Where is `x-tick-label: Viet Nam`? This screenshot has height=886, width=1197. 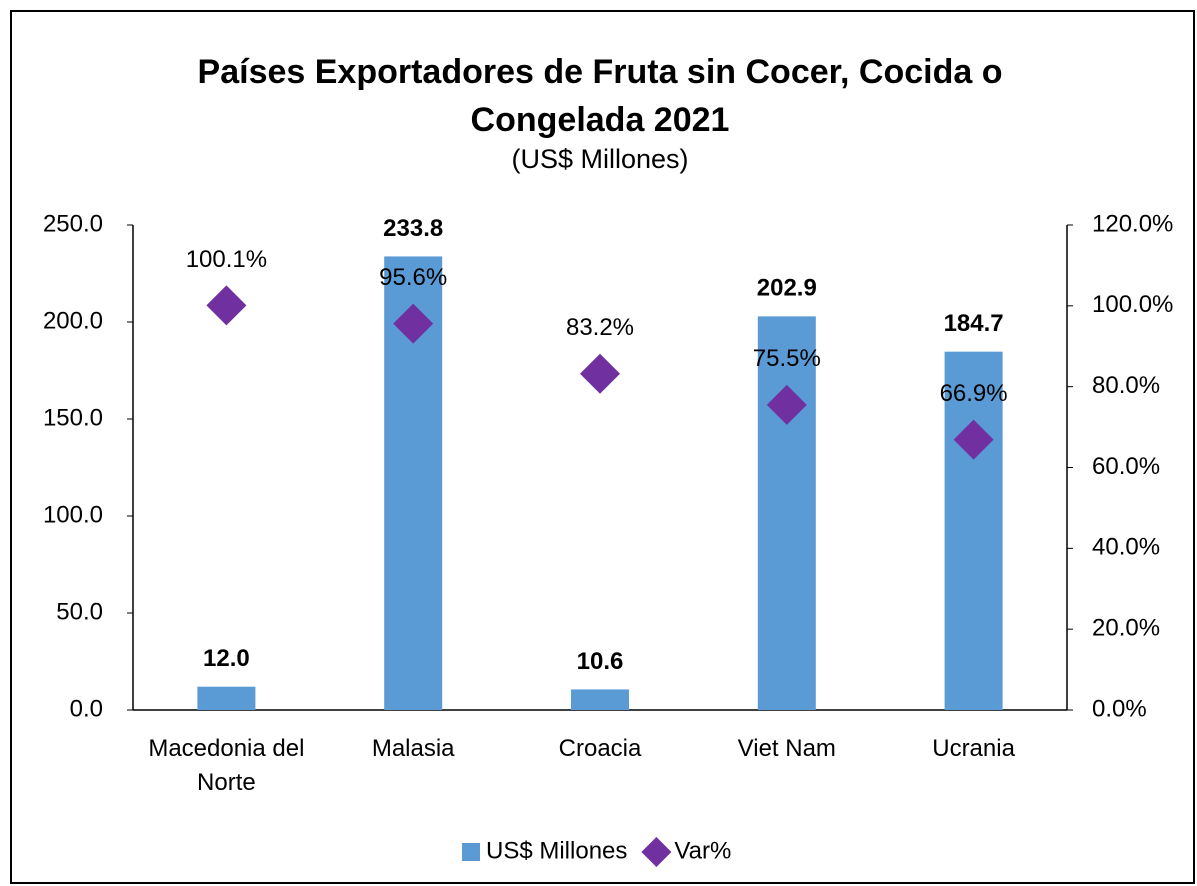 x-tick-label: Viet Nam is located at coordinates (786, 748).